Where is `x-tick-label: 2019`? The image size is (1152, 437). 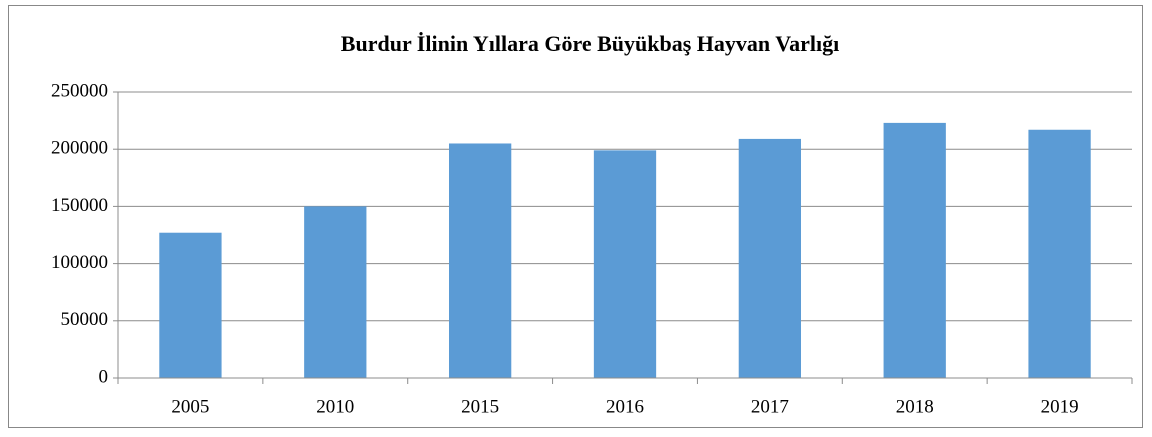
x-tick-label: 2019 is located at coordinates (1060, 406).